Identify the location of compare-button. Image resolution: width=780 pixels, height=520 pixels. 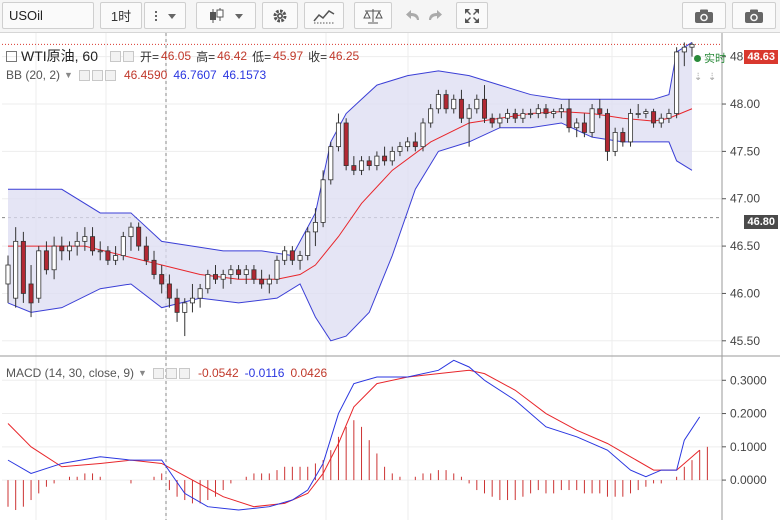
(373, 15).